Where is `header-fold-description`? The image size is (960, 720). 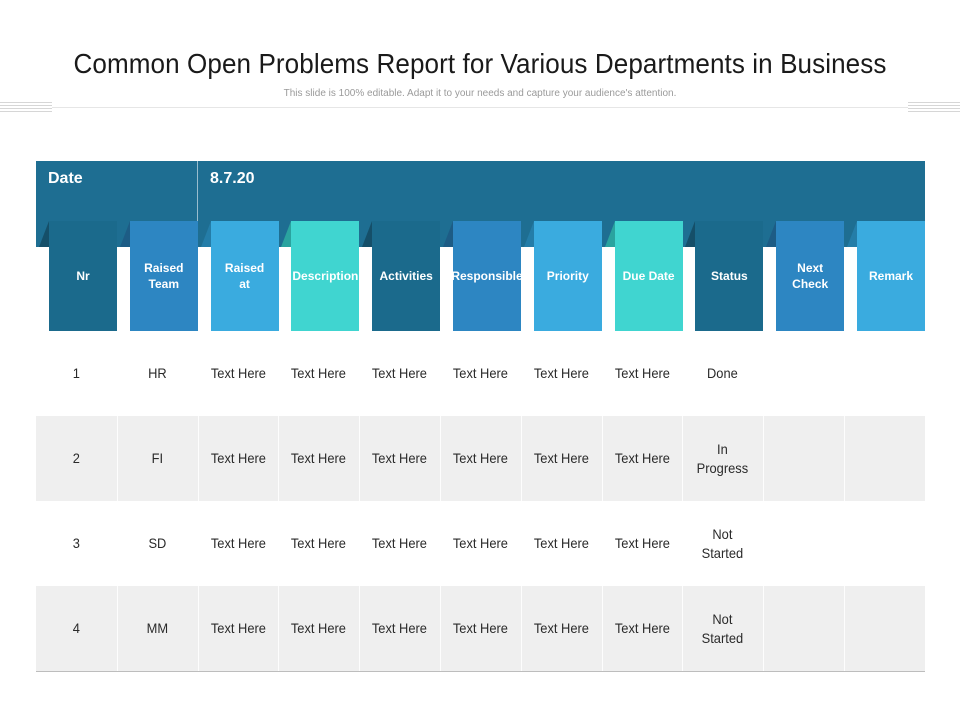 header-fold-description is located at coordinates (286, 234).